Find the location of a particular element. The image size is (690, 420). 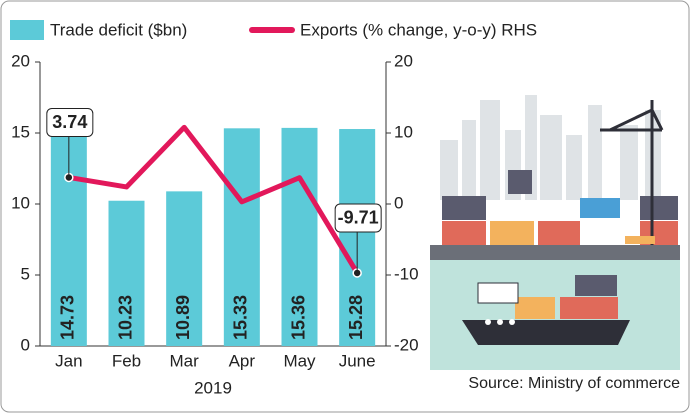

bar-value-label: 15.36 is located at coordinates (298, 317).